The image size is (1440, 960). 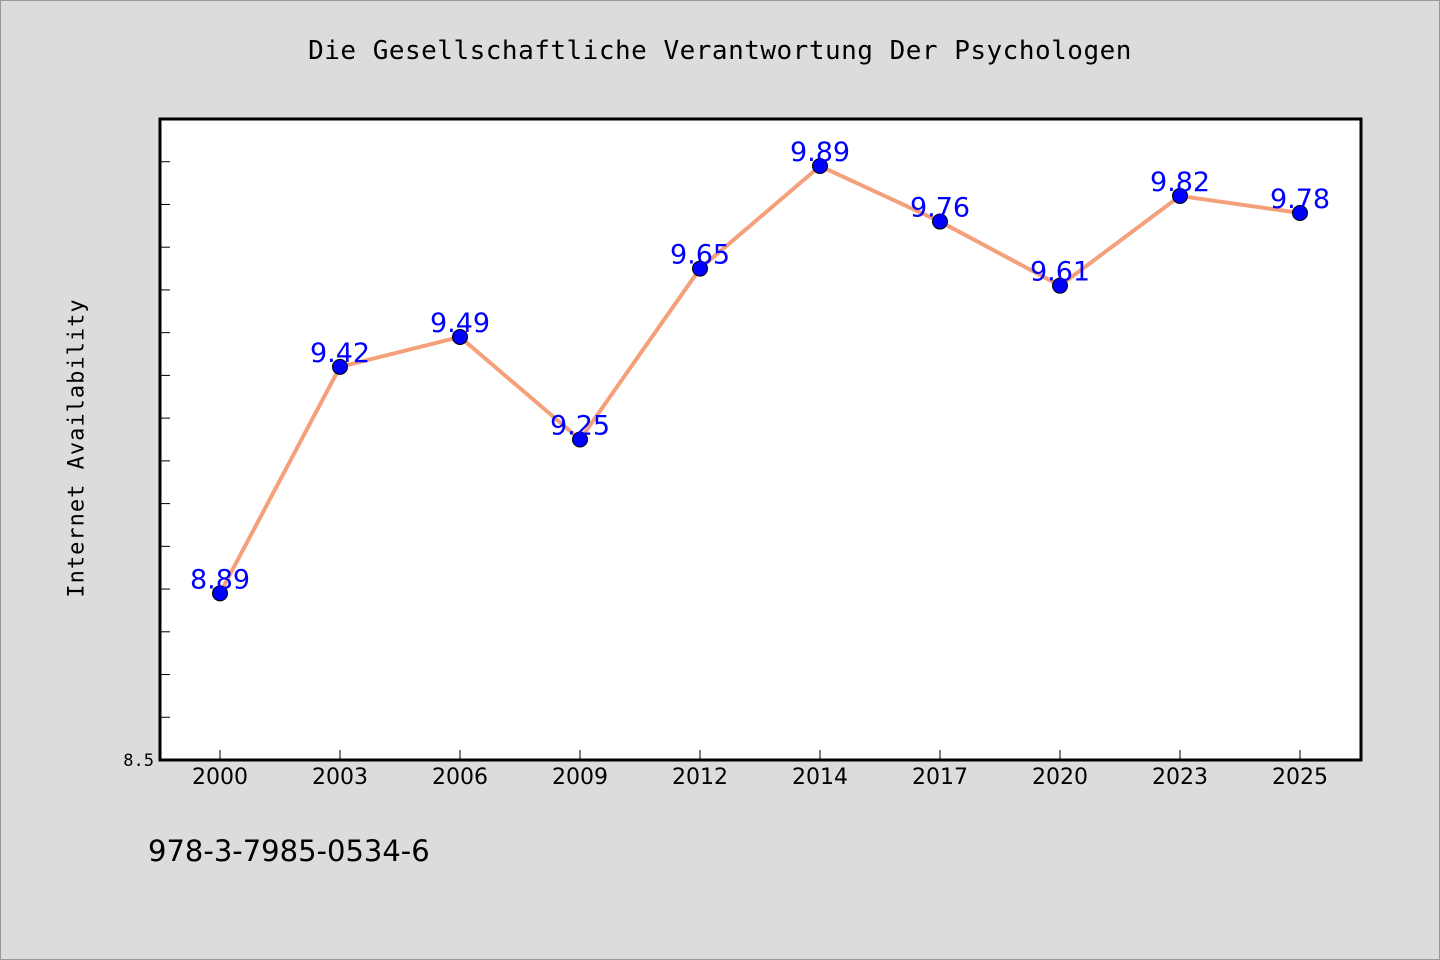 I want to click on x-tick-label: 2023, so click(x=1180, y=777).